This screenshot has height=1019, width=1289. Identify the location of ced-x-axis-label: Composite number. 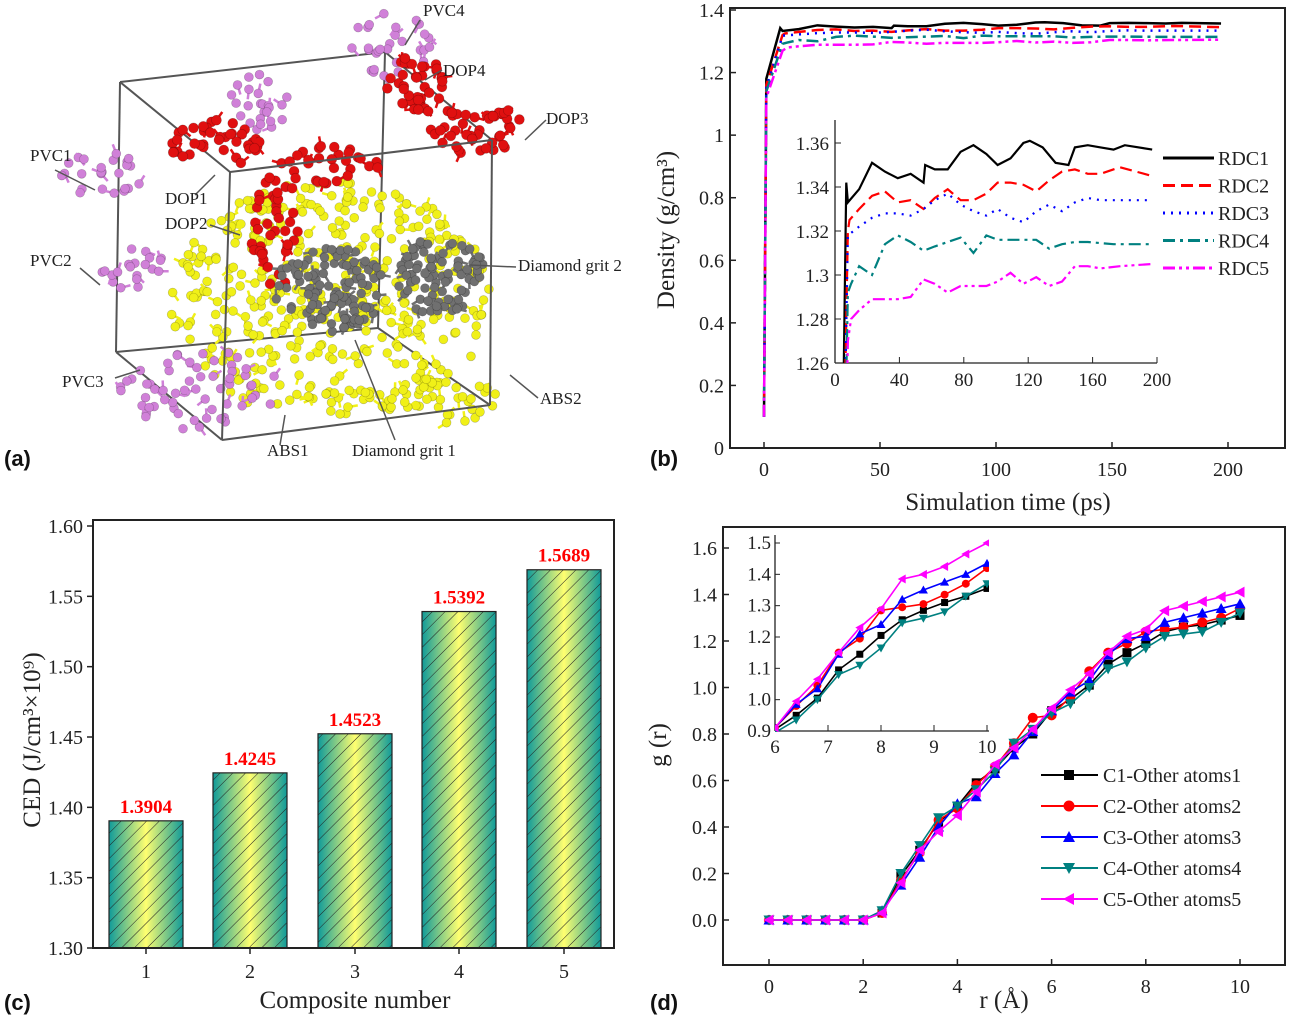
(356, 1000).